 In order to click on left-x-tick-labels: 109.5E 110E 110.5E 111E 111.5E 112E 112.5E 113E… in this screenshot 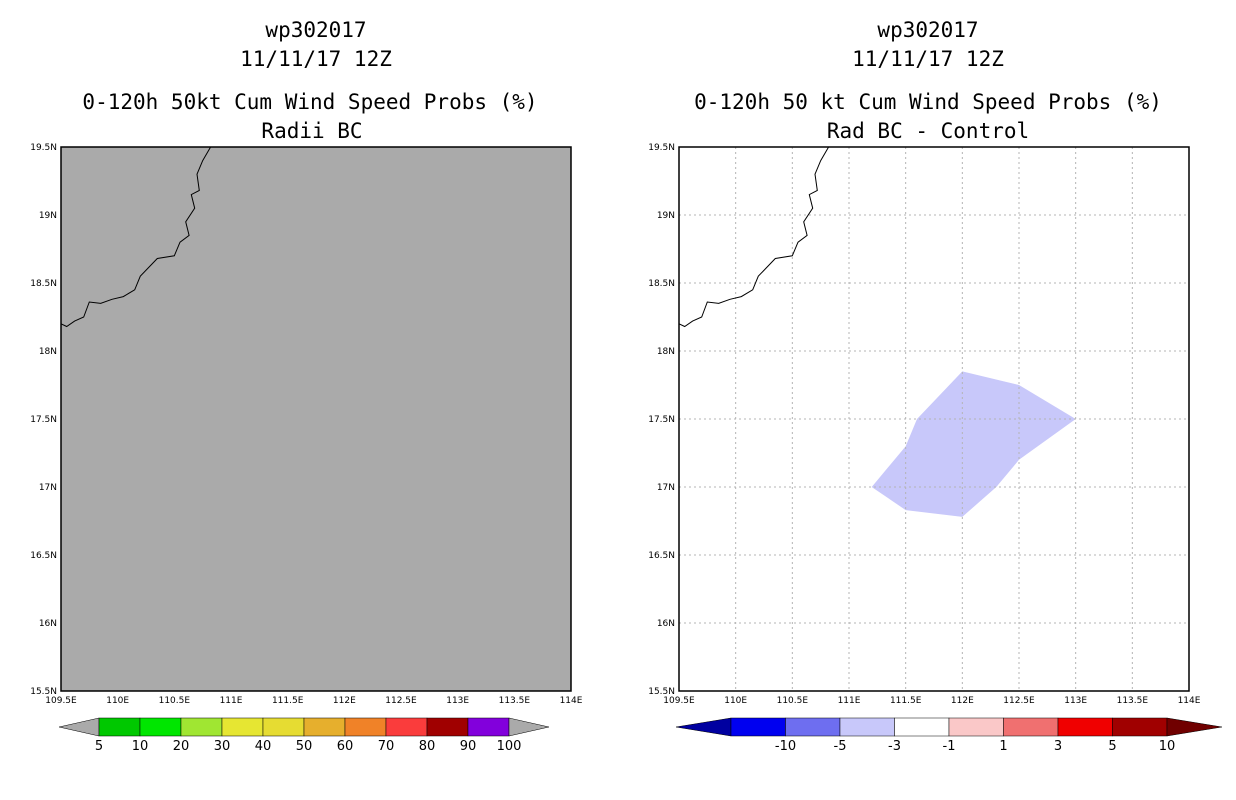, I will do `click(313, 701)`.